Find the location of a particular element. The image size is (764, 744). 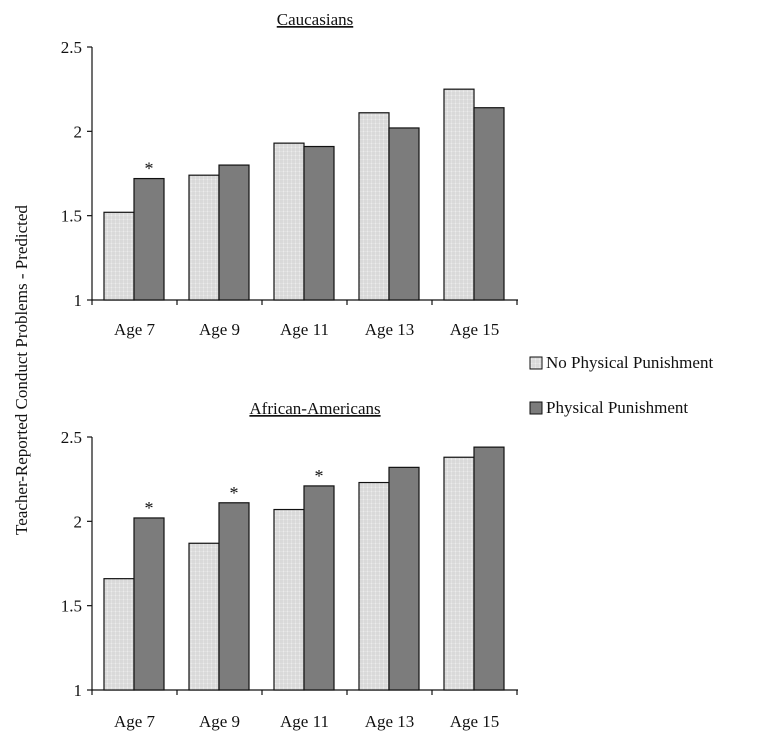

chart-title: African-Americans is located at coordinates (314, 408).